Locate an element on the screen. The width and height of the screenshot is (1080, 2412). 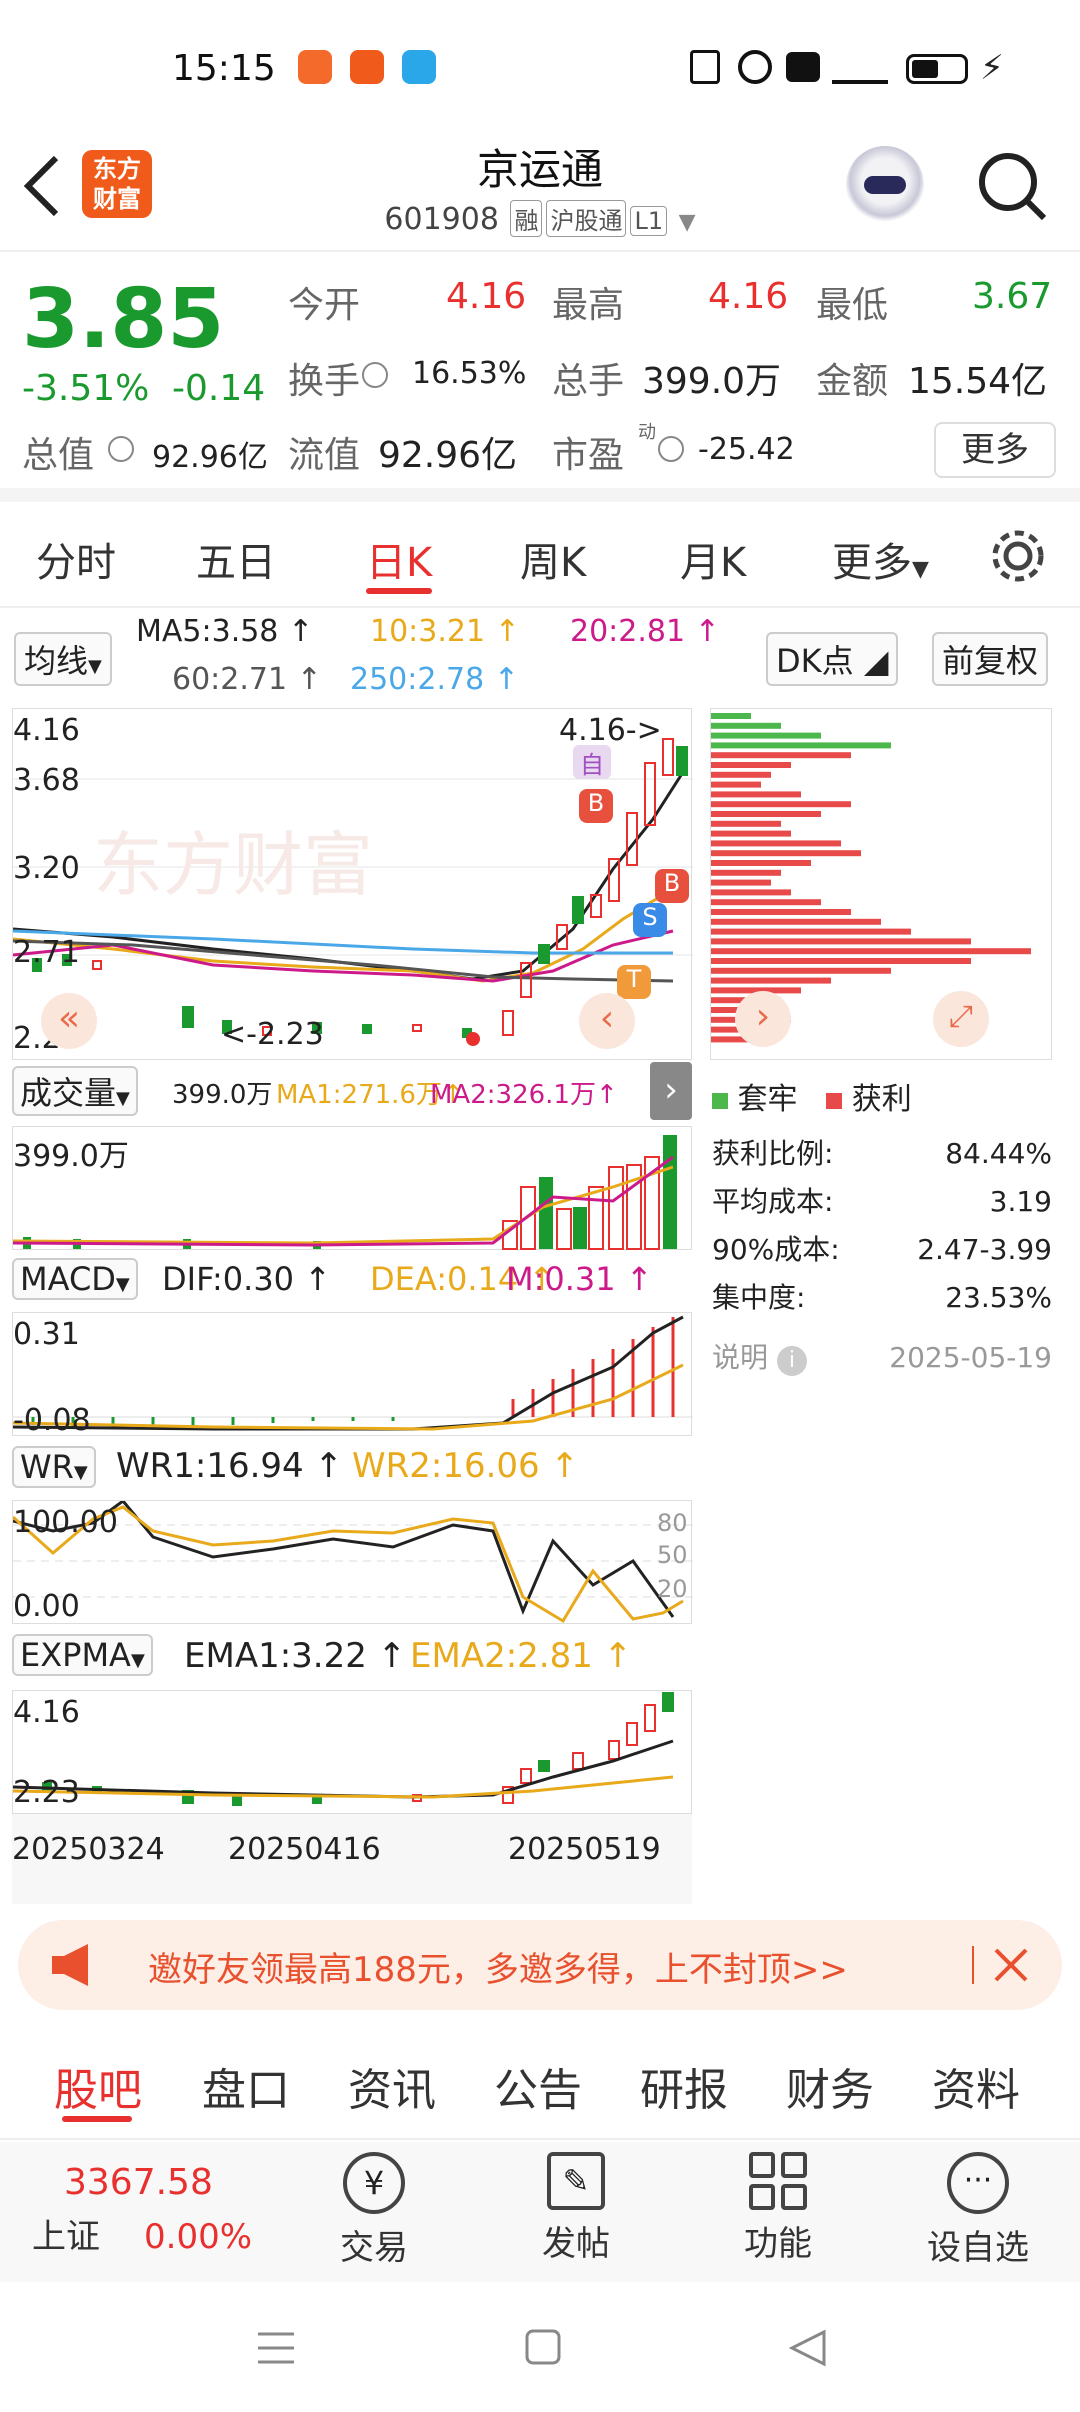
macd-dropdown: MACD▼ is located at coordinates (75, 1279).